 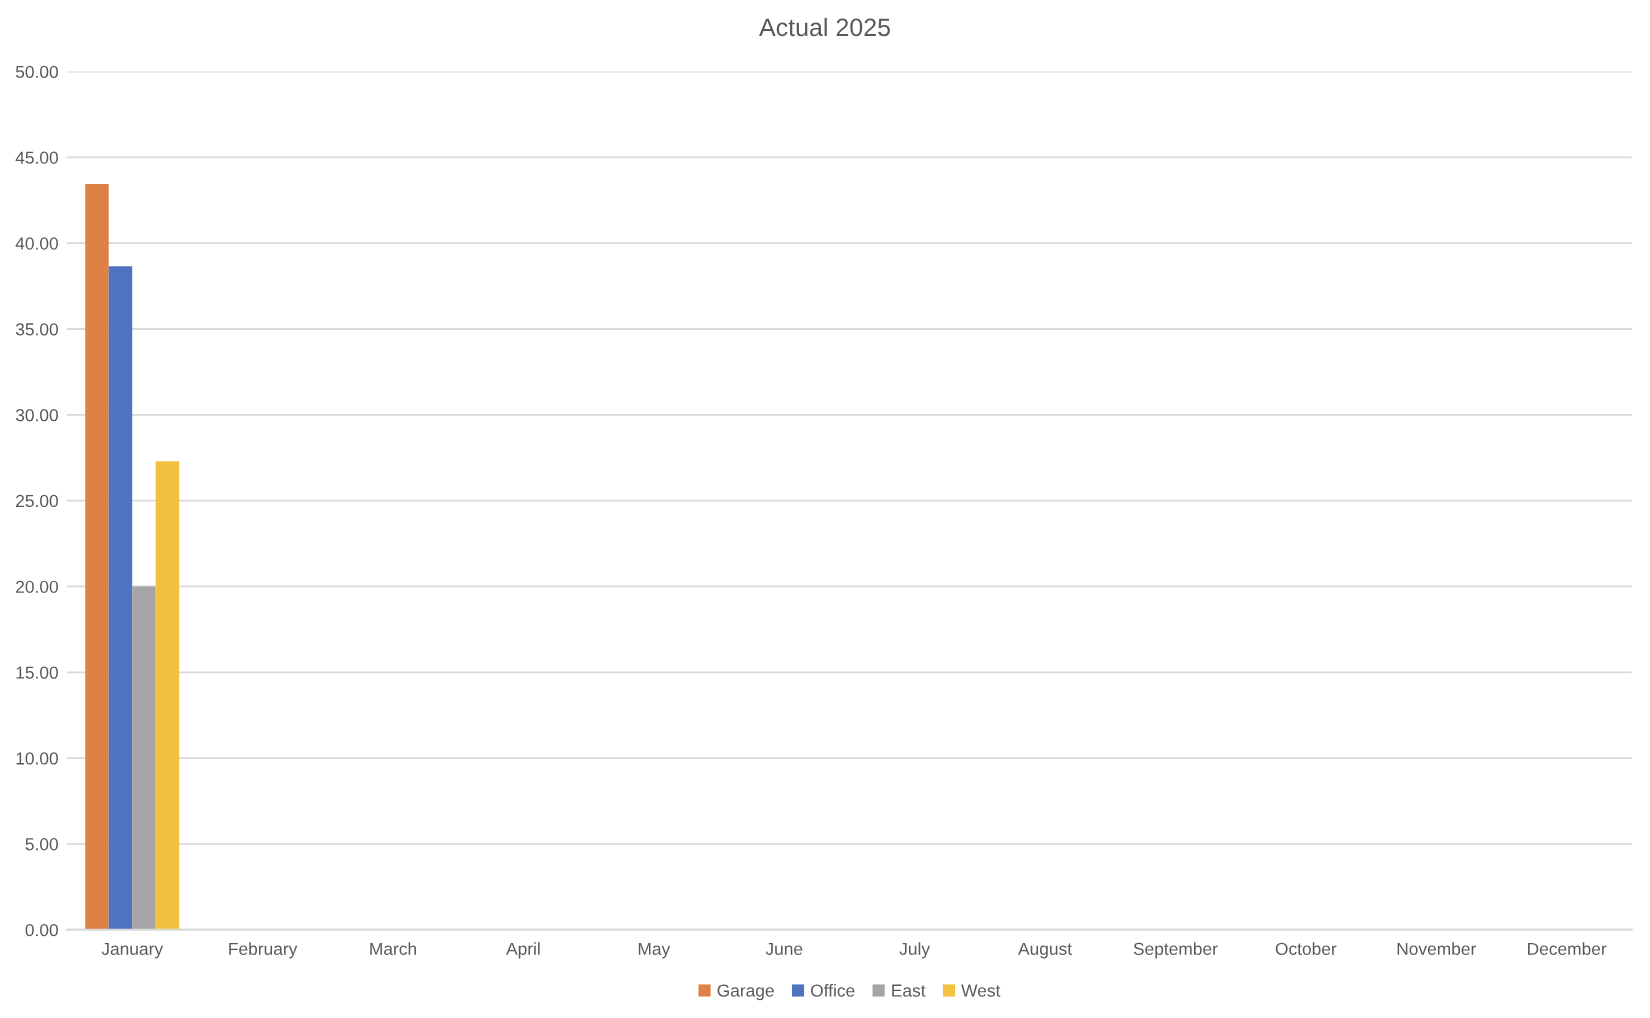 What do you see at coordinates (1436, 948) in the screenshot?
I see `x-tick-label: November` at bounding box center [1436, 948].